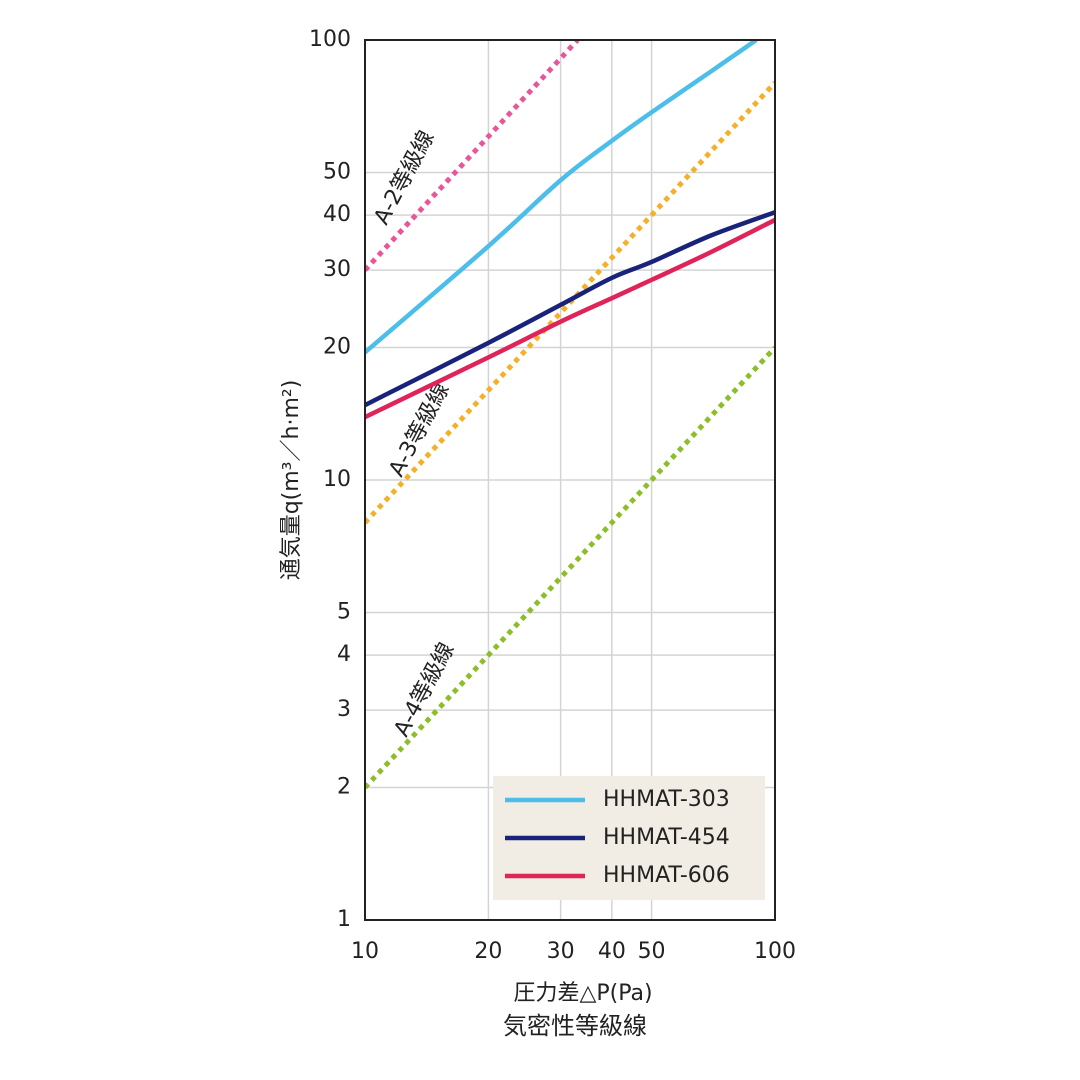 This screenshot has width=1080, height=1080. I want to click on y-tick-label: 20, so click(337, 347).